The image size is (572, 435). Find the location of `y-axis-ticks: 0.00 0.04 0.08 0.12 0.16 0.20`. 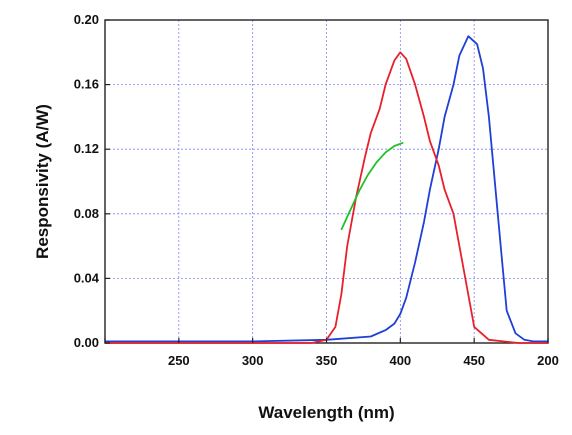

y-axis-ticks: 0.00 0.04 0.08 0.12 0.16 0.20 is located at coordinates (92, 181).